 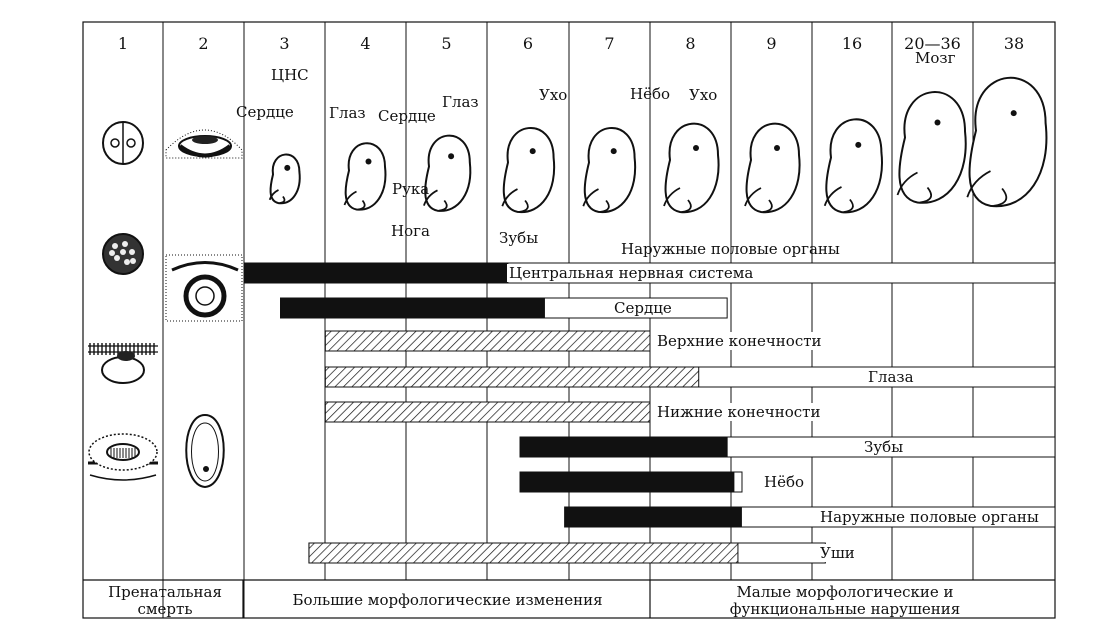 I want to click on week-number: 5, so click(x=446, y=43).